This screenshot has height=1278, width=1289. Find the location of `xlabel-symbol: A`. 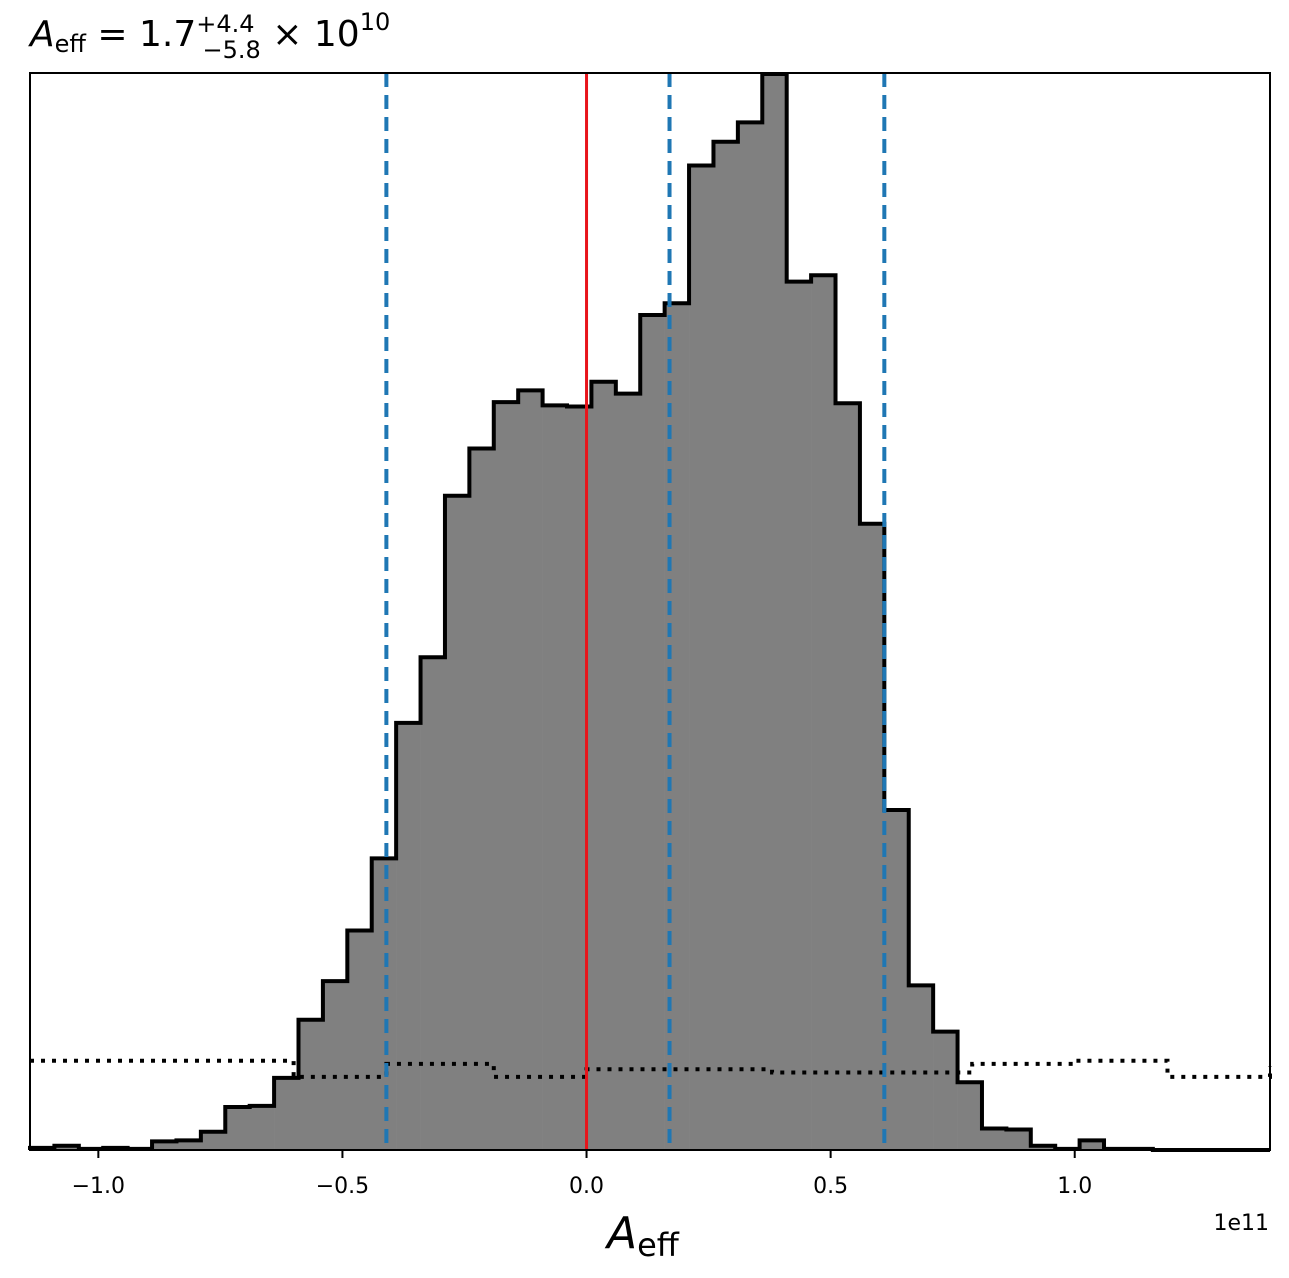

xlabel-symbol: A is located at coordinates (620, 1233).